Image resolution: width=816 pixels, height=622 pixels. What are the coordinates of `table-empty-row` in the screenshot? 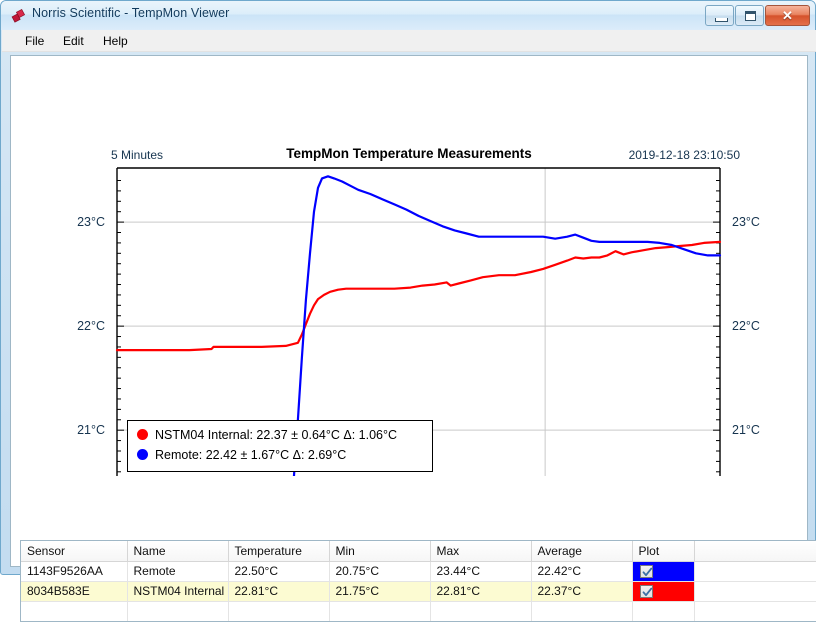 It's located at (418, 611).